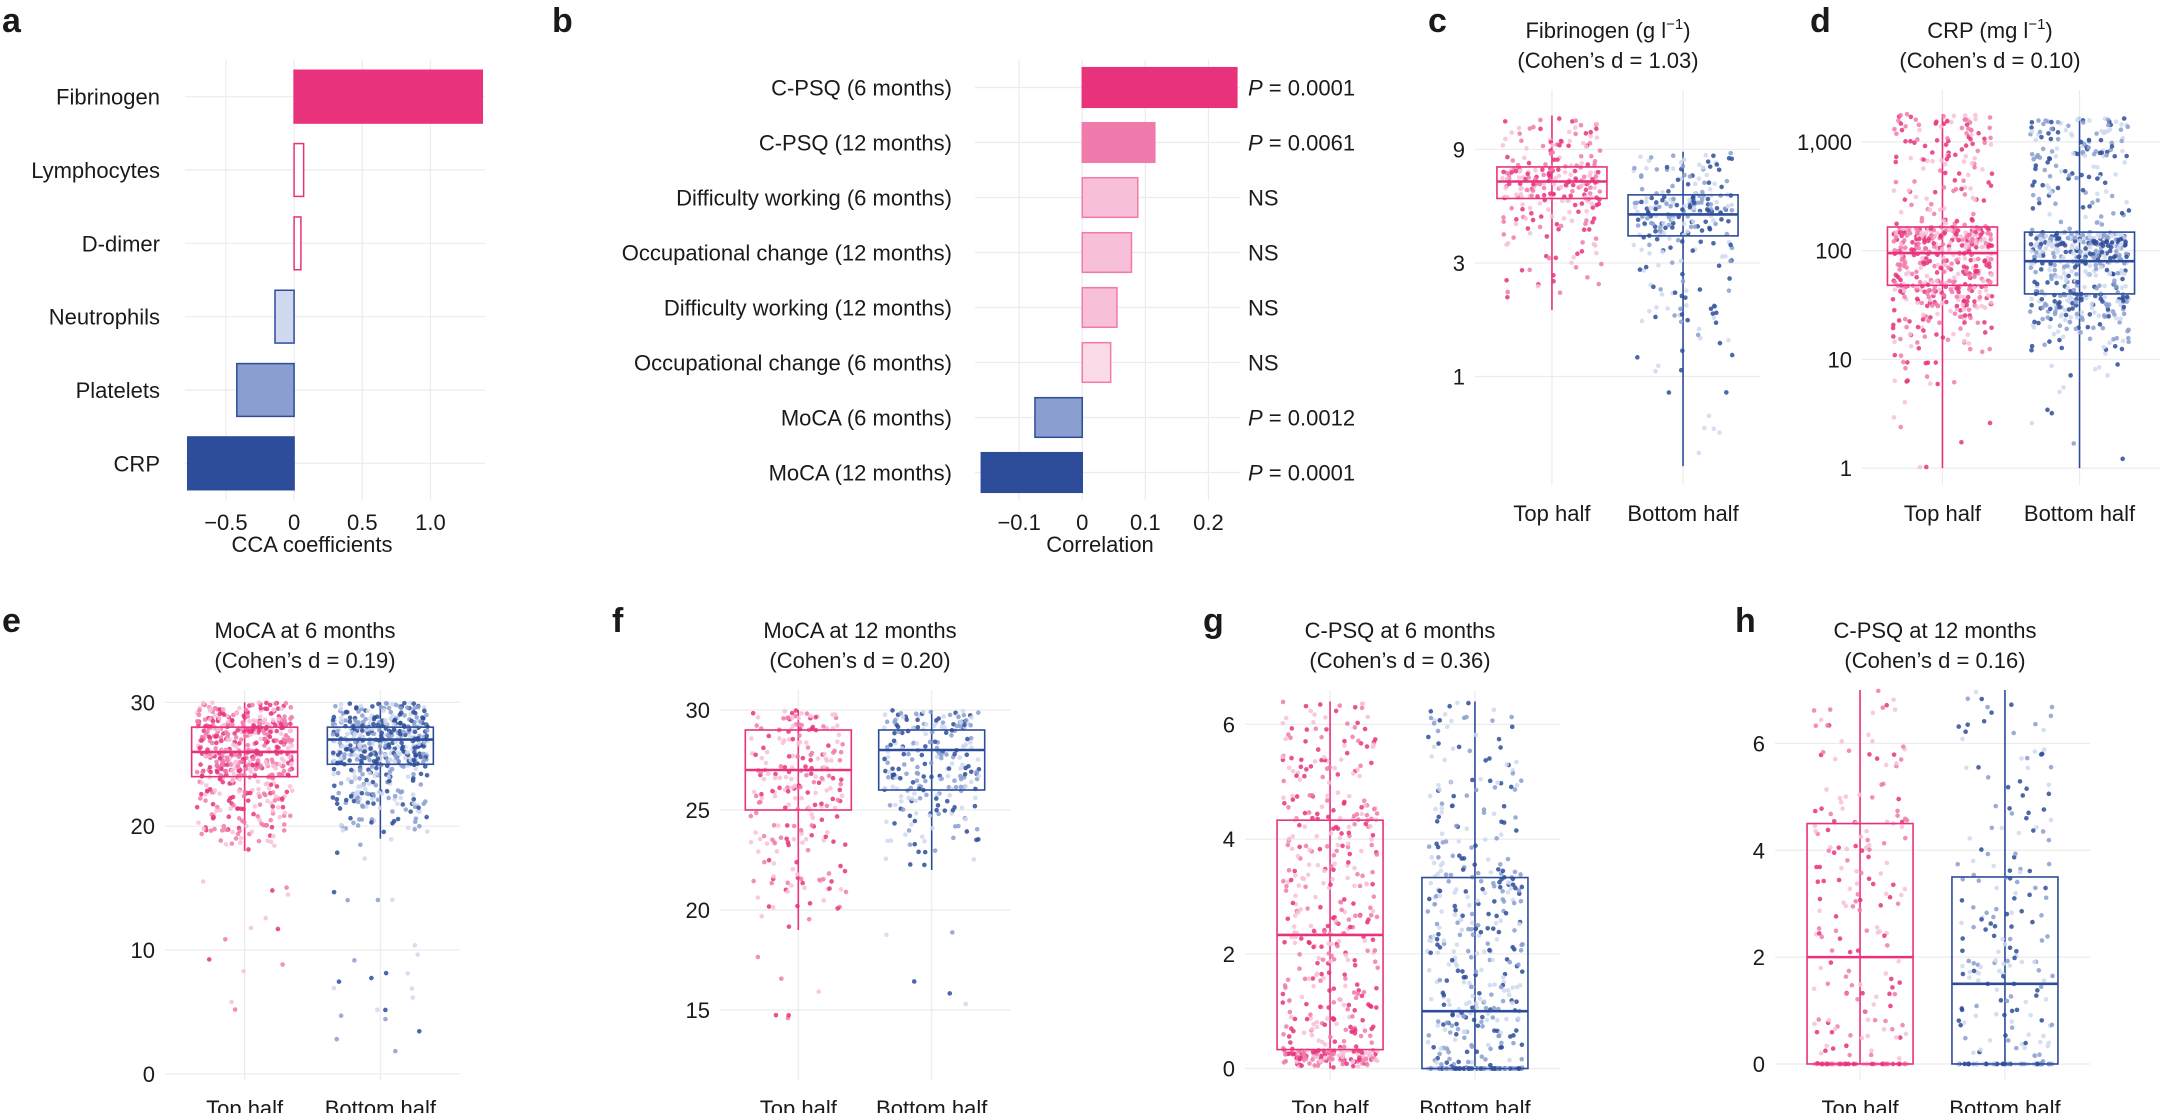  What do you see at coordinates (1100, 544) in the screenshot?
I see `panel-b-xlabel: Correlation` at bounding box center [1100, 544].